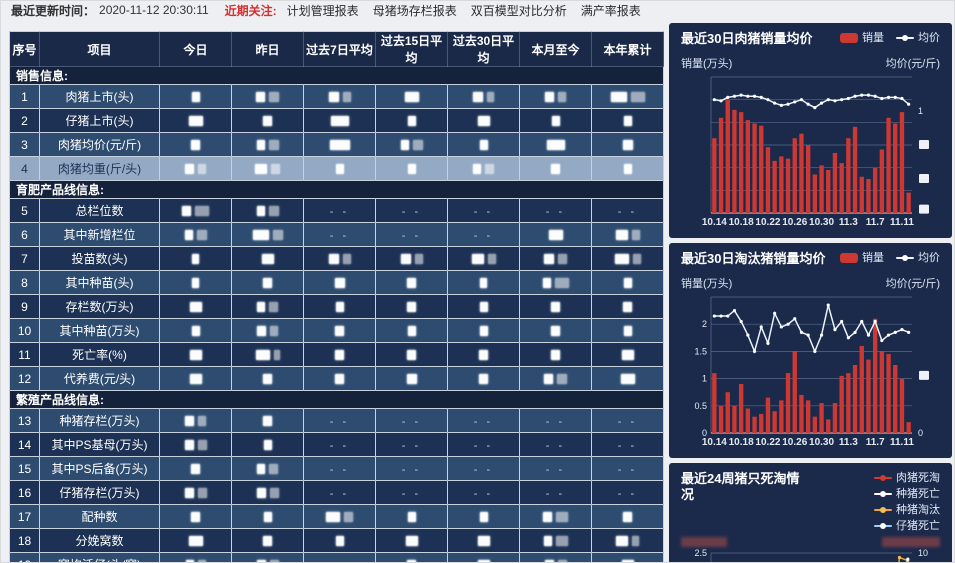  I want to click on row-number: 9, so click(24, 306).